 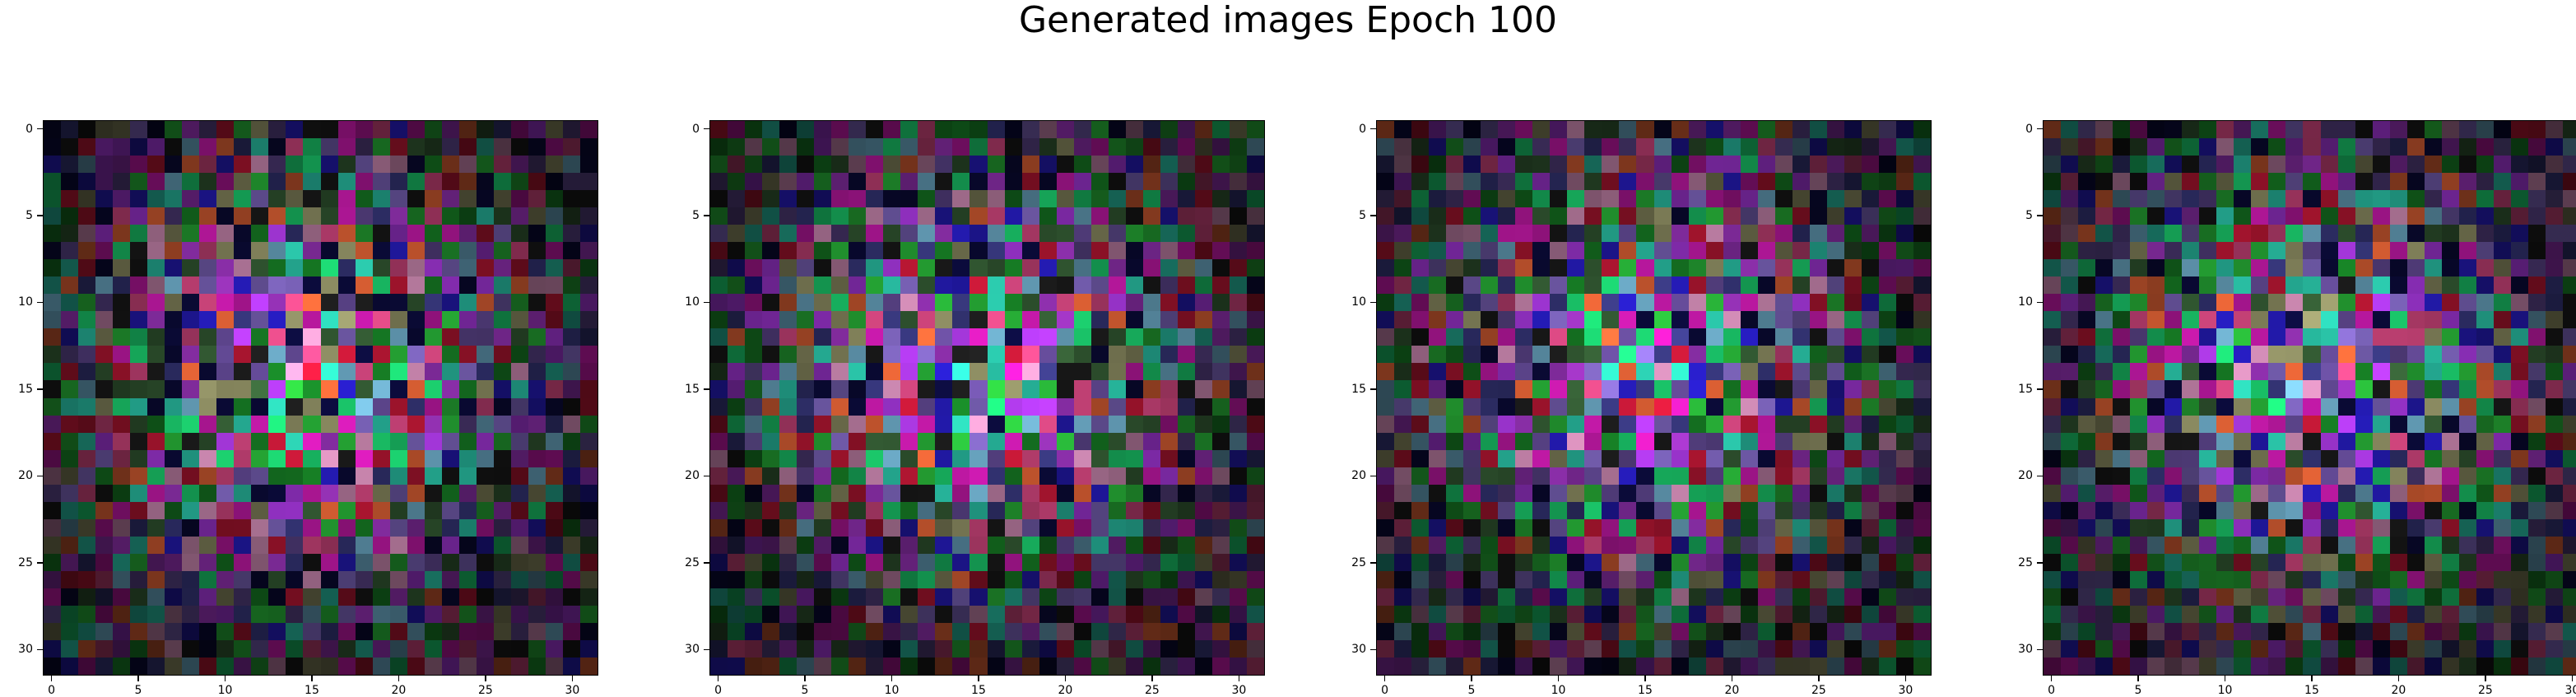 I want to click on y-tick, so click(x=706, y=476).